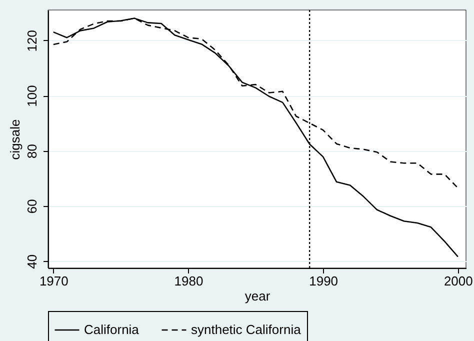 The height and width of the screenshot is (341, 474). What do you see at coordinates (32, 96) in the screenshot?
I see `y-tick-label: 100` at bounding box center [32, 96].